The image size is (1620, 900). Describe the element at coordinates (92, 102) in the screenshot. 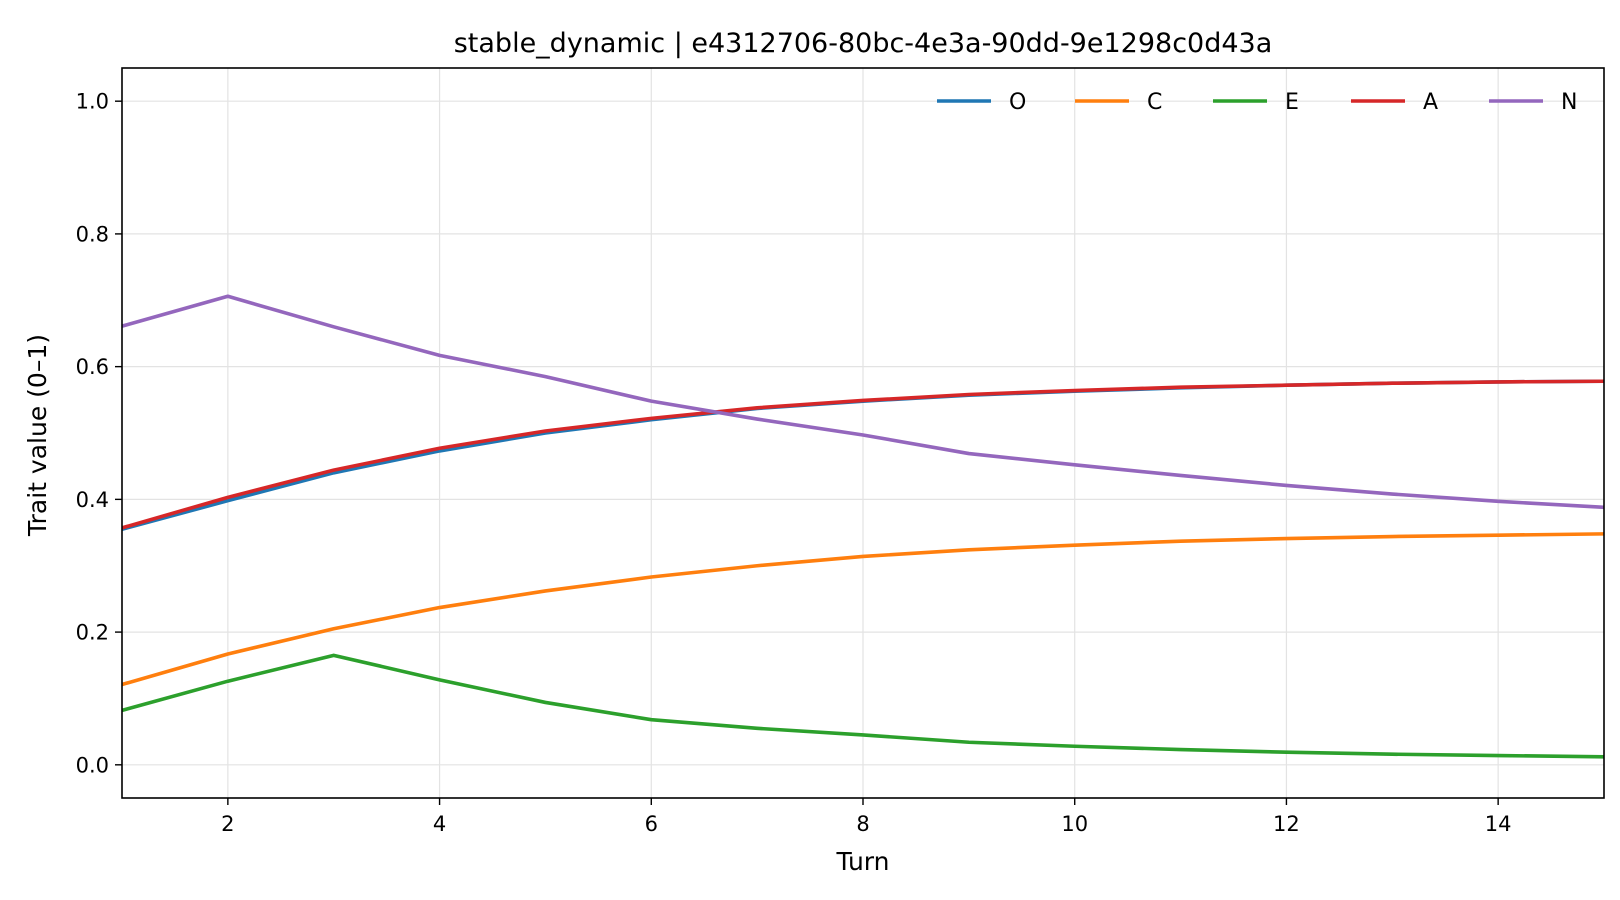

I see `y-tick-label: 1.0` at that location.